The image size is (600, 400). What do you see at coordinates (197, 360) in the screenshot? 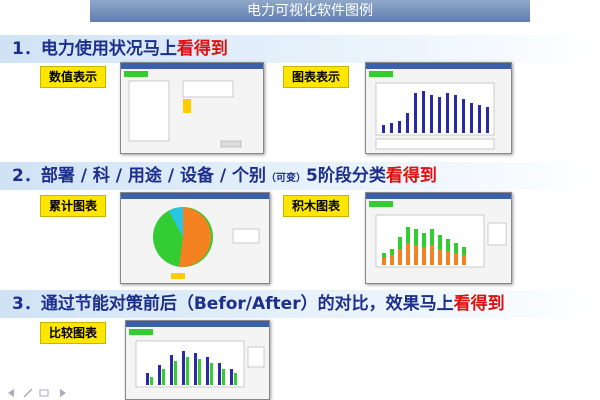
I see `screenshot-comparison-chart` at bounding box center [197, 360].